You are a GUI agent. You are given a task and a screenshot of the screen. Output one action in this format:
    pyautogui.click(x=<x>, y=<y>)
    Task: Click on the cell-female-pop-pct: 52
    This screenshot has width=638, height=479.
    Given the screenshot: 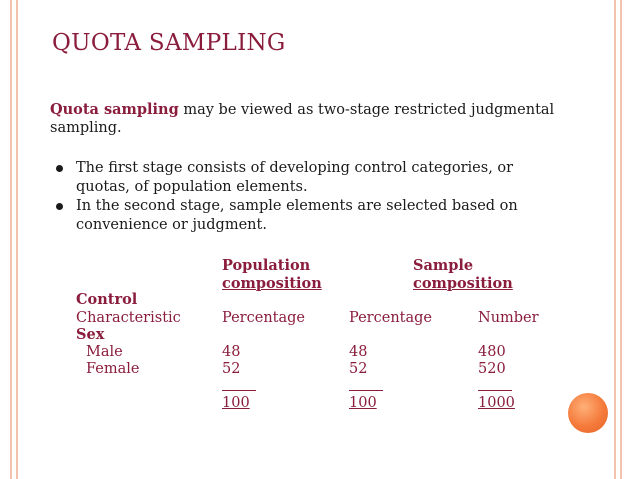 What is the action you would take?
    pyautogui.click(x=231, y=369)
    